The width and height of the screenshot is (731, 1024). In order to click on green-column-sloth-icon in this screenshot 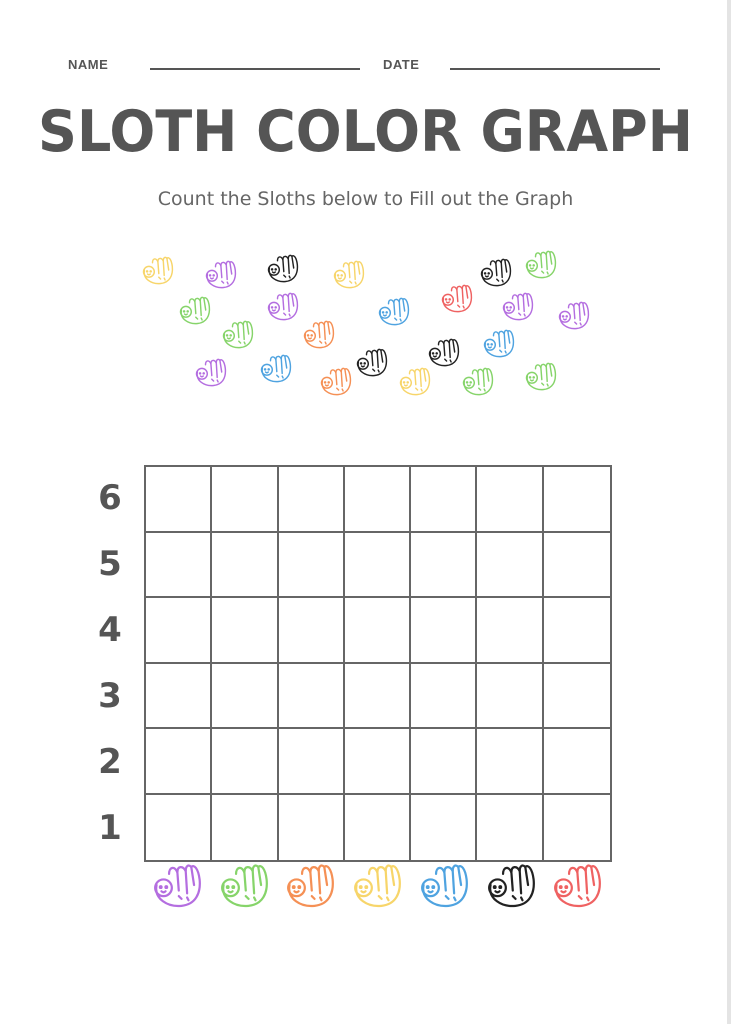, I will do `click(243, 885)`.